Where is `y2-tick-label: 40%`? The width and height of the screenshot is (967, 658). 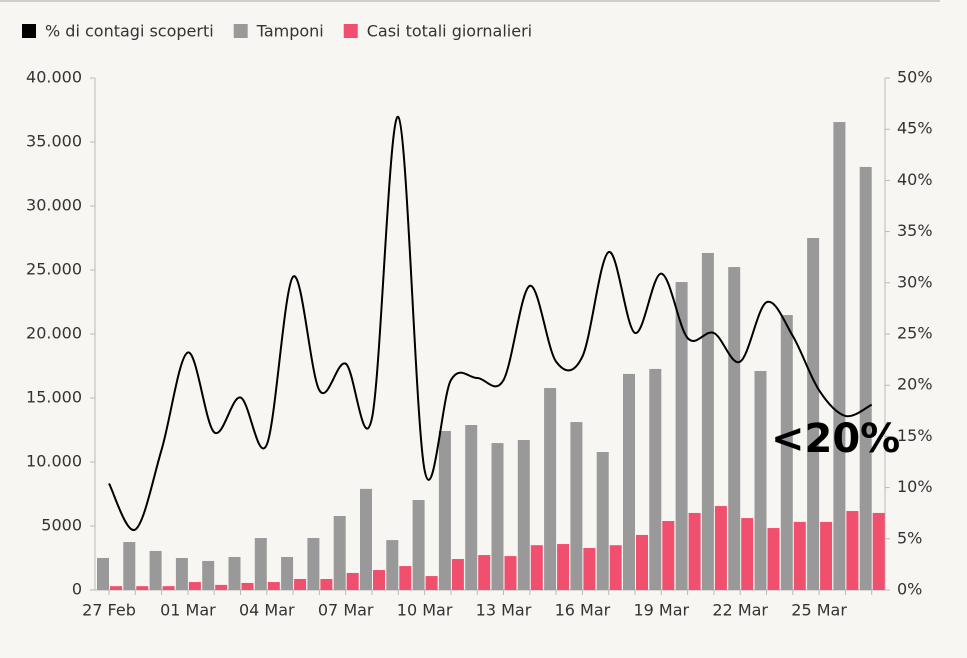 y2-tick-label: 40% is located at coordinates (915, 179).